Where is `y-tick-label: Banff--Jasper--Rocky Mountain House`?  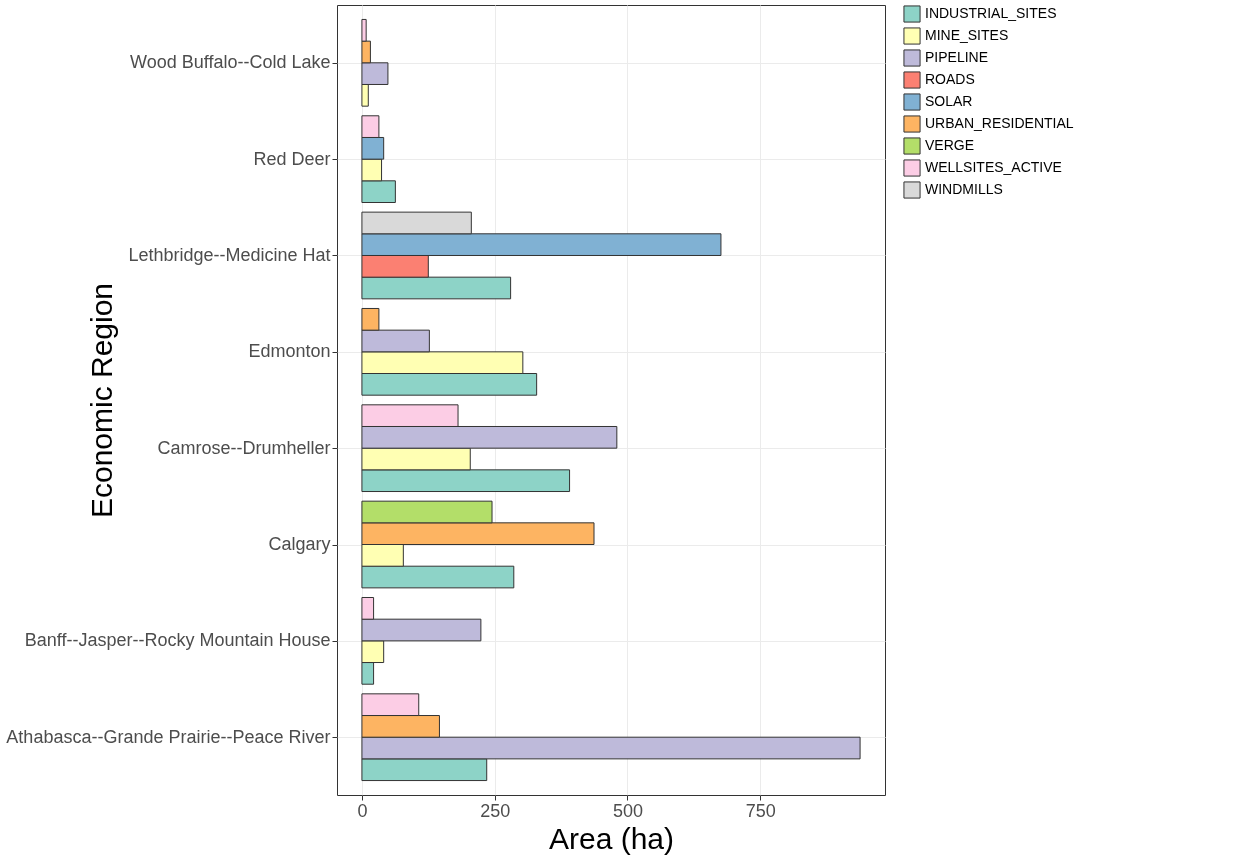 y-tick-label: Banff--Jasper--Rocky Mountain House is located at coordinates (177, 640).